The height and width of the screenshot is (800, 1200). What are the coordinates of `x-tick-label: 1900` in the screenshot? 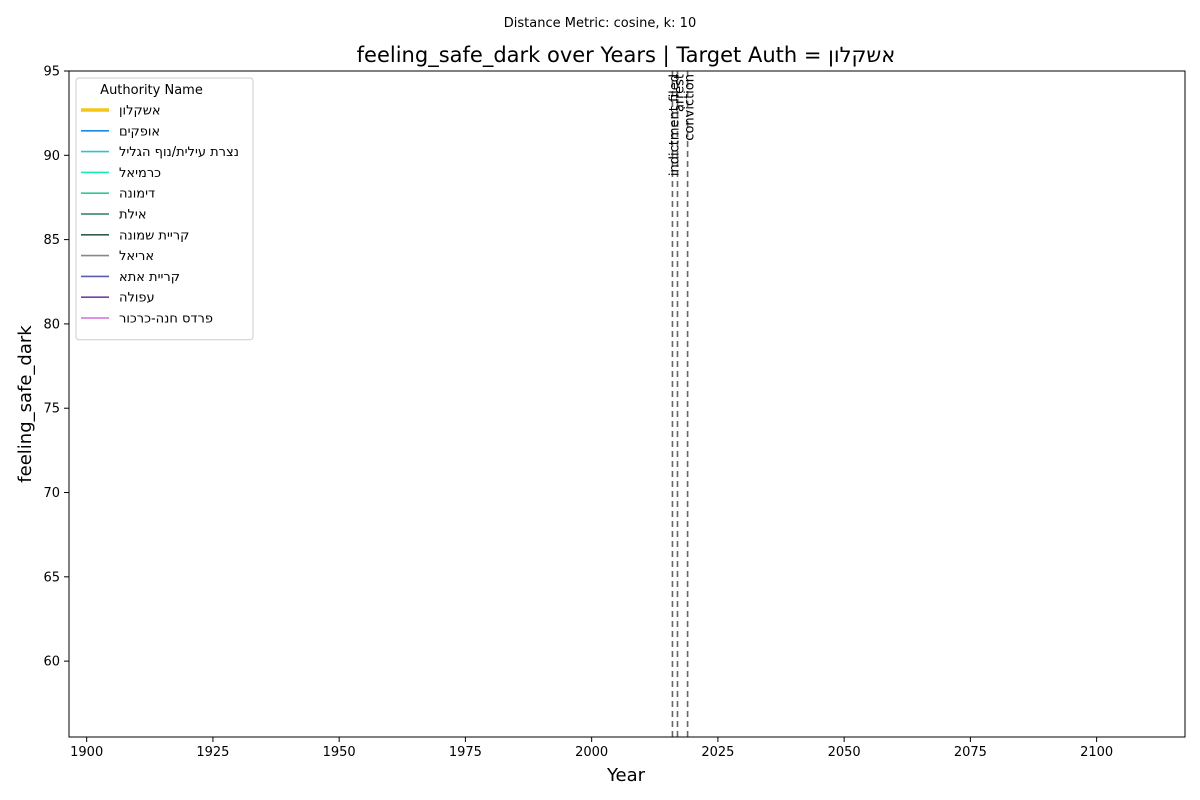 It's located at (86, 752).